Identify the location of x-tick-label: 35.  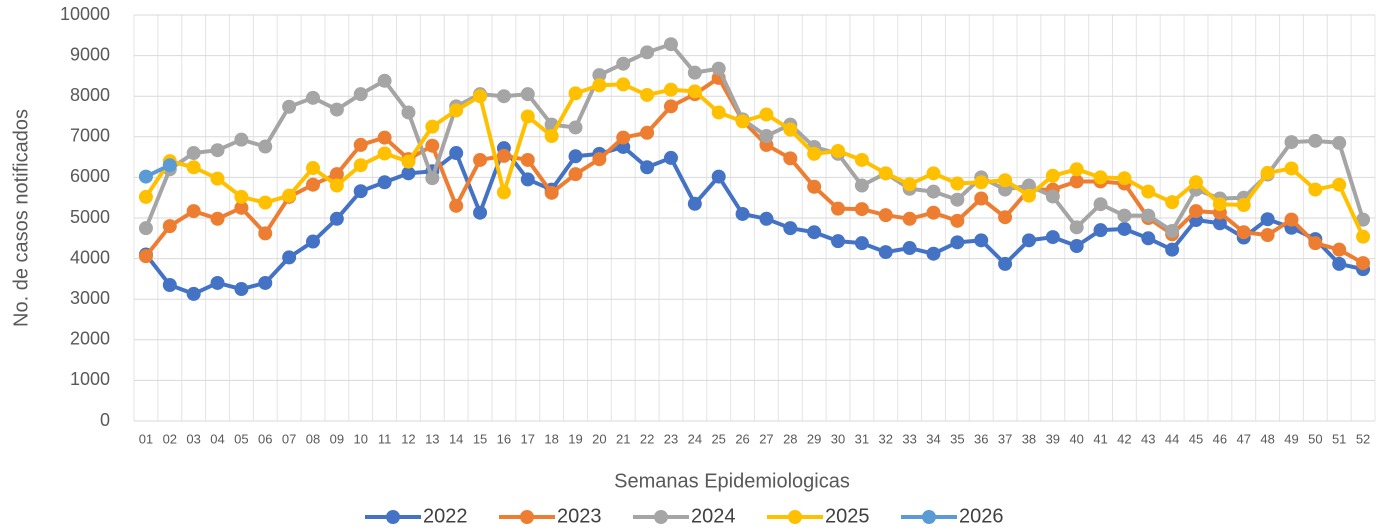
(957, 438).